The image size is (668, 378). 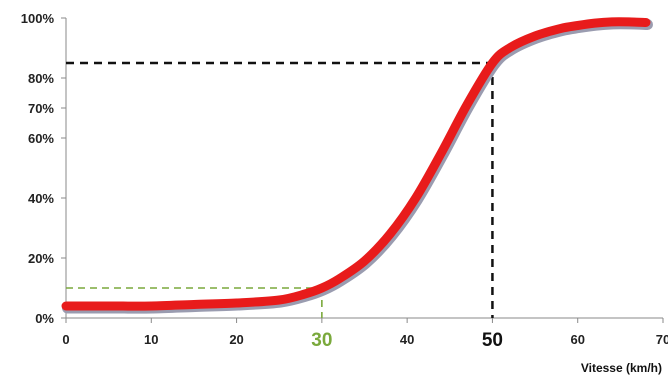 What do you see at coordinates (321, 340) in the screenshot?
I see `marker-label: 30` at bounding box center [321, 340].